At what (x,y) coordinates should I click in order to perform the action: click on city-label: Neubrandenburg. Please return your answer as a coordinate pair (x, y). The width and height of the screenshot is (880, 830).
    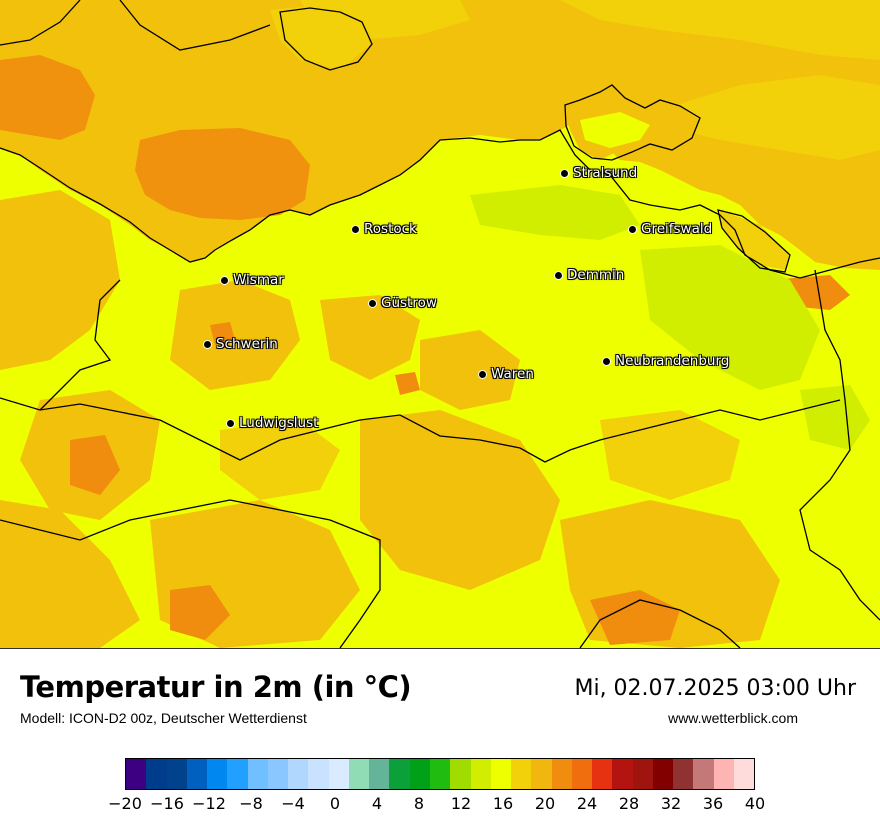
    Looking at the image, I should click on (672, 361).